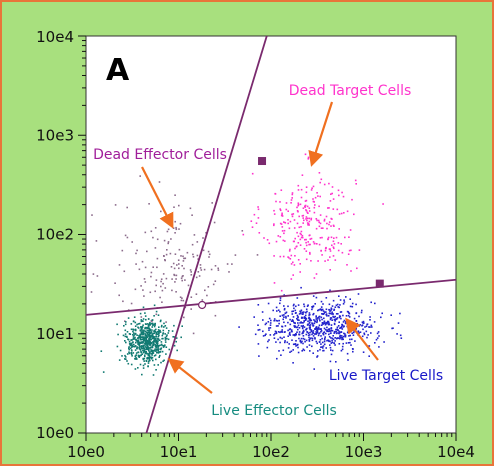  What do you see at coordinates (118, 70) in the screenshot?
I see `panel-label: A` at bounding box center [118, 70].